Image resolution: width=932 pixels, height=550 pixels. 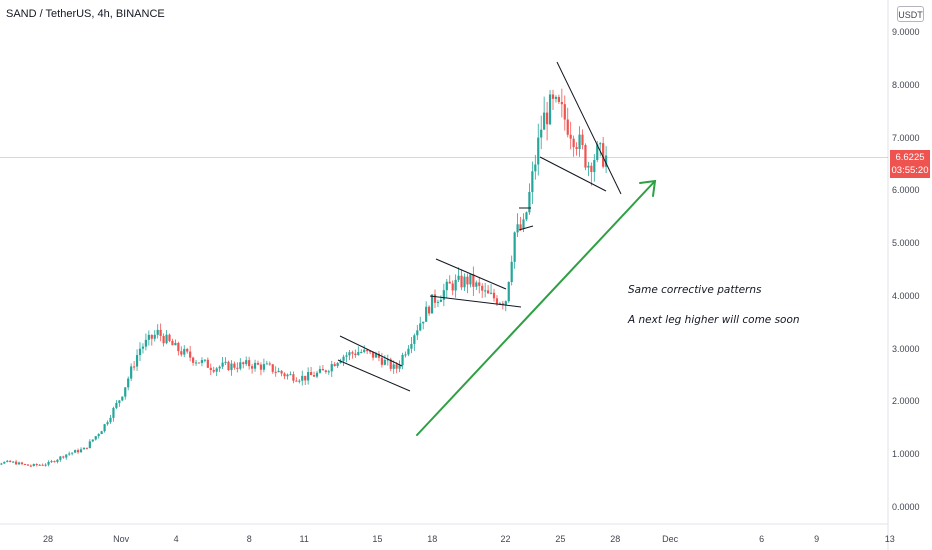 What do you see at coordinates (536, 307) in the screenshot?
I see `trend-arrow` at bounding box center [536, 307].